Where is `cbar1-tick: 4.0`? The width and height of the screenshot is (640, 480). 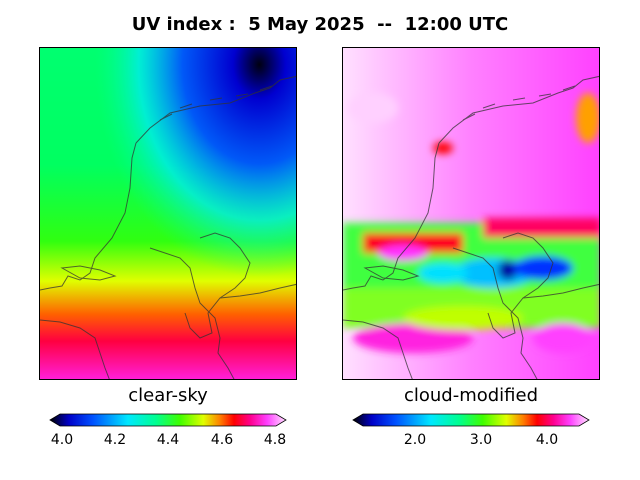 cbar1-tick: 4.0 is located at coordinates (62, 440).